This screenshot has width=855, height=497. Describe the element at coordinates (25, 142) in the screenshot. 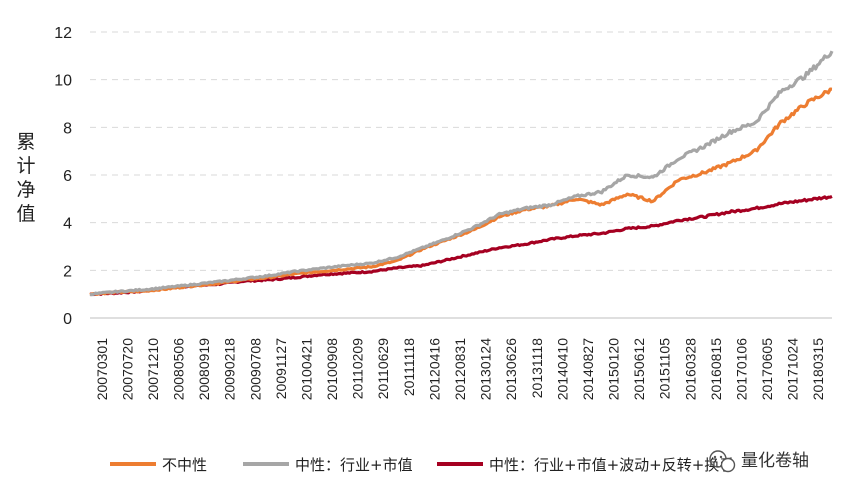

I see `y-axis-label-char: 累` at that location.